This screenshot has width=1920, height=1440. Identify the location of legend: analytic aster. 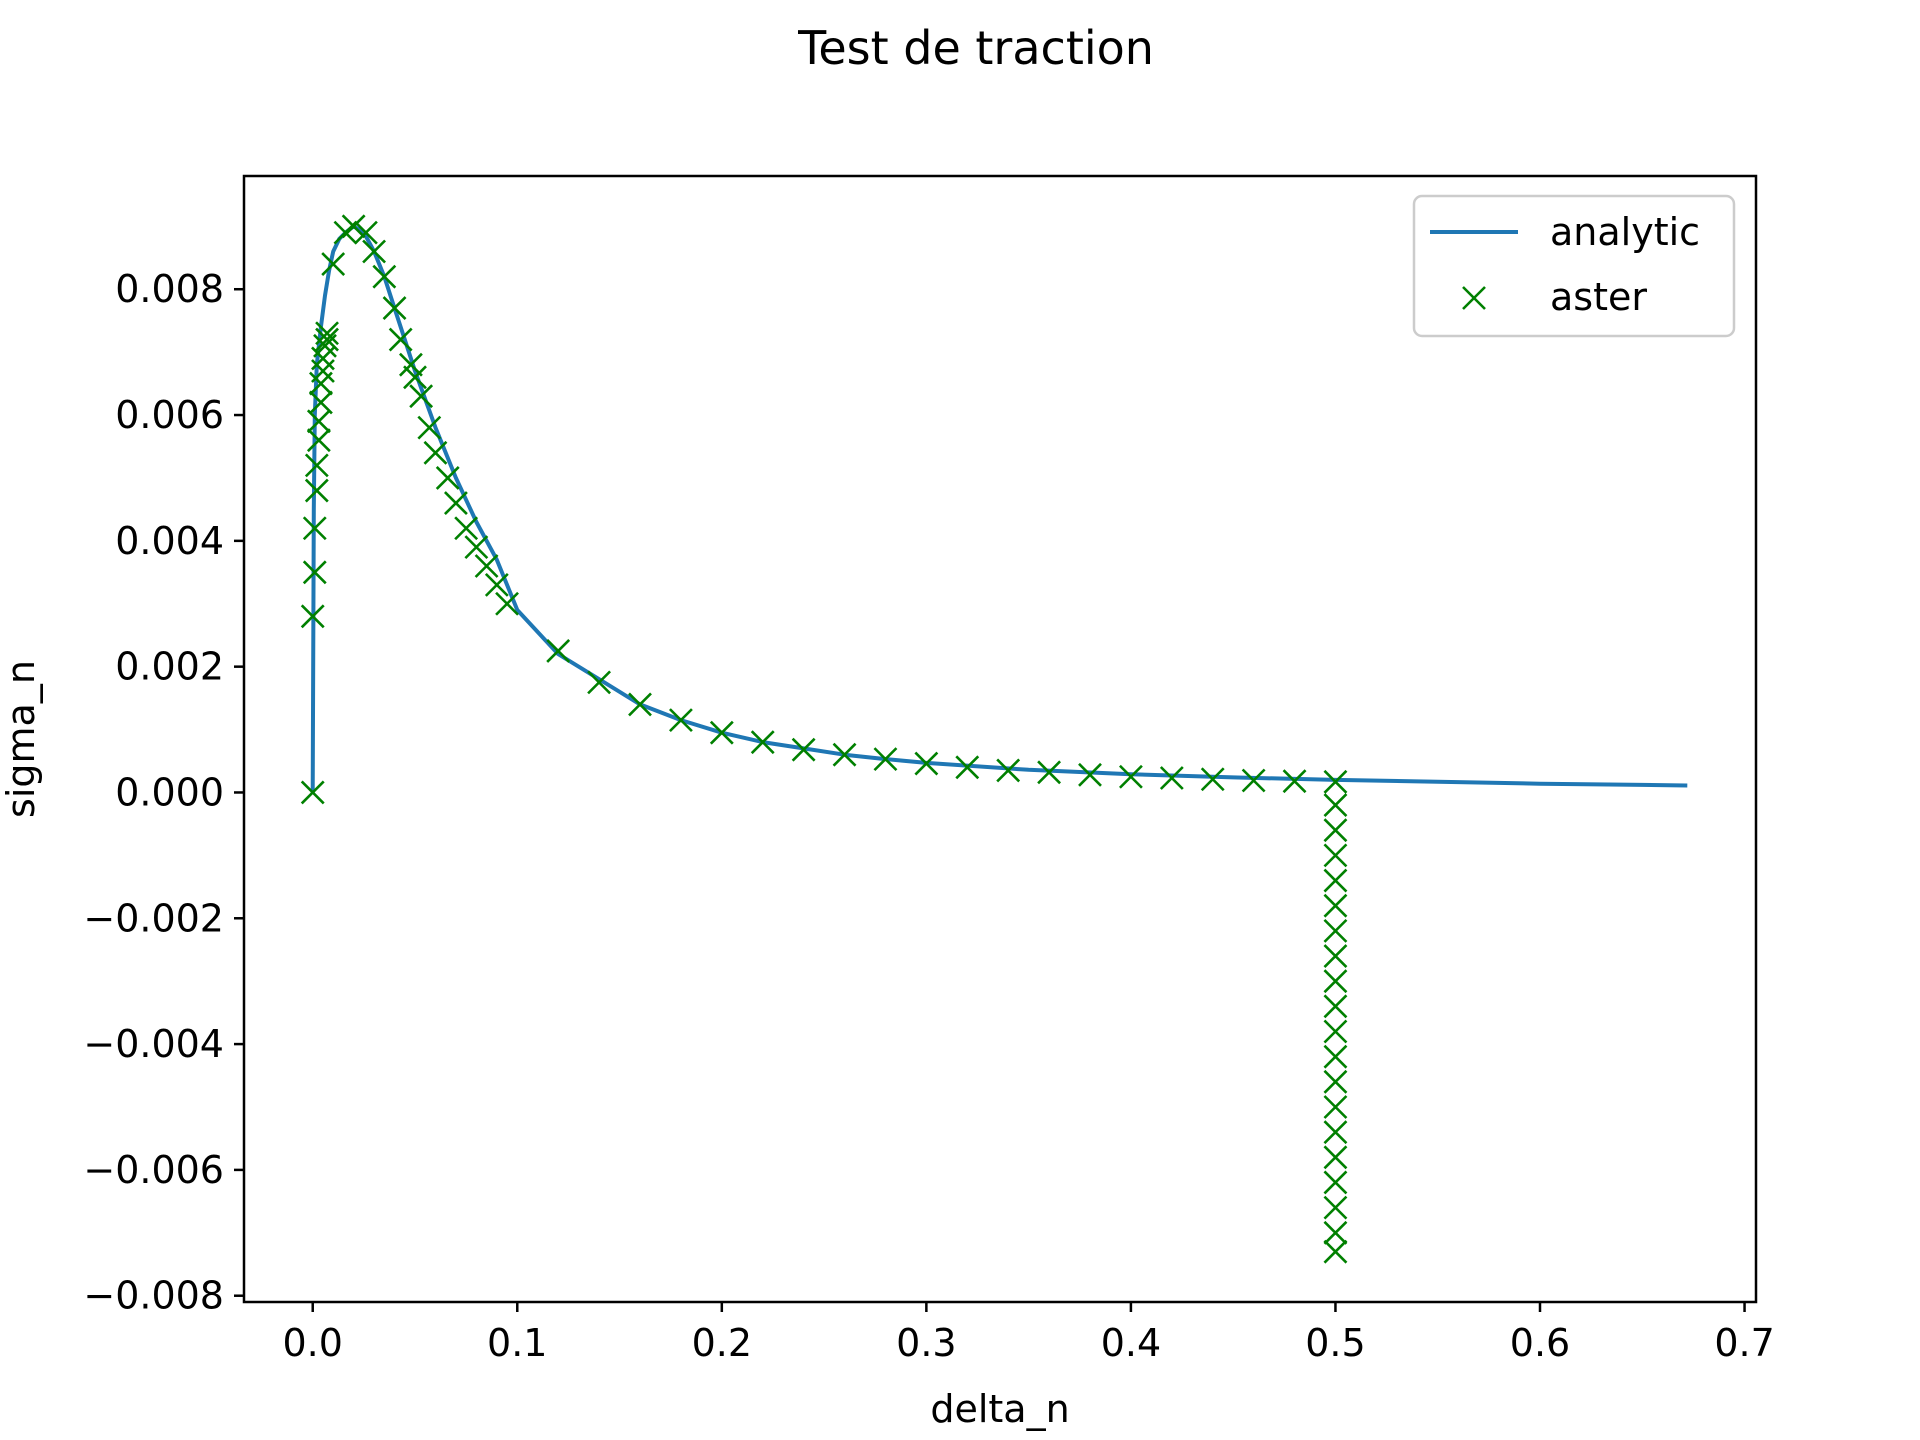
(1574, 266).